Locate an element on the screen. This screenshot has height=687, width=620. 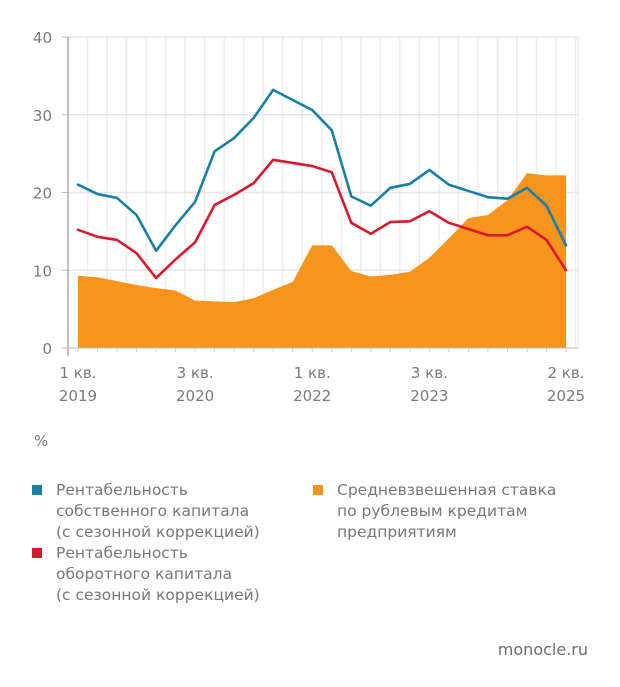
x-tick-label: 2020 is located at coordinates (195, 396).